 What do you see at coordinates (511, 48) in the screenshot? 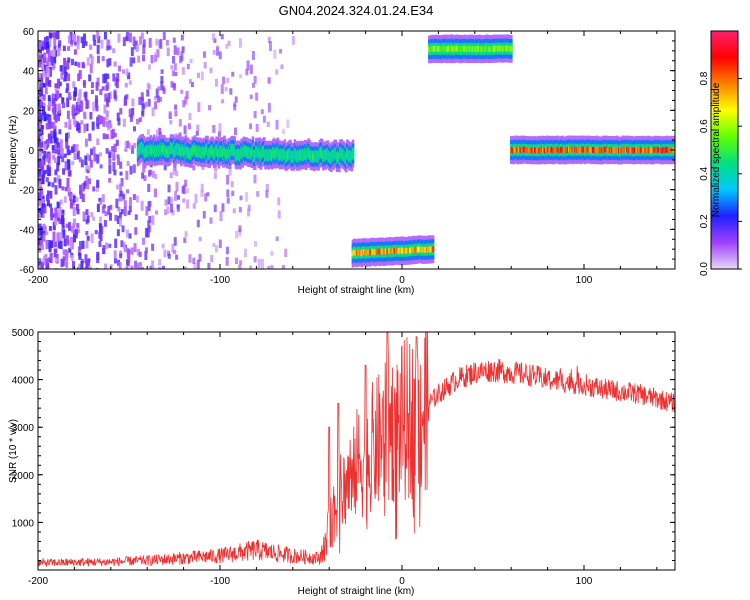
I see `heatmap-track-cell` at bounding box center [511, 48].